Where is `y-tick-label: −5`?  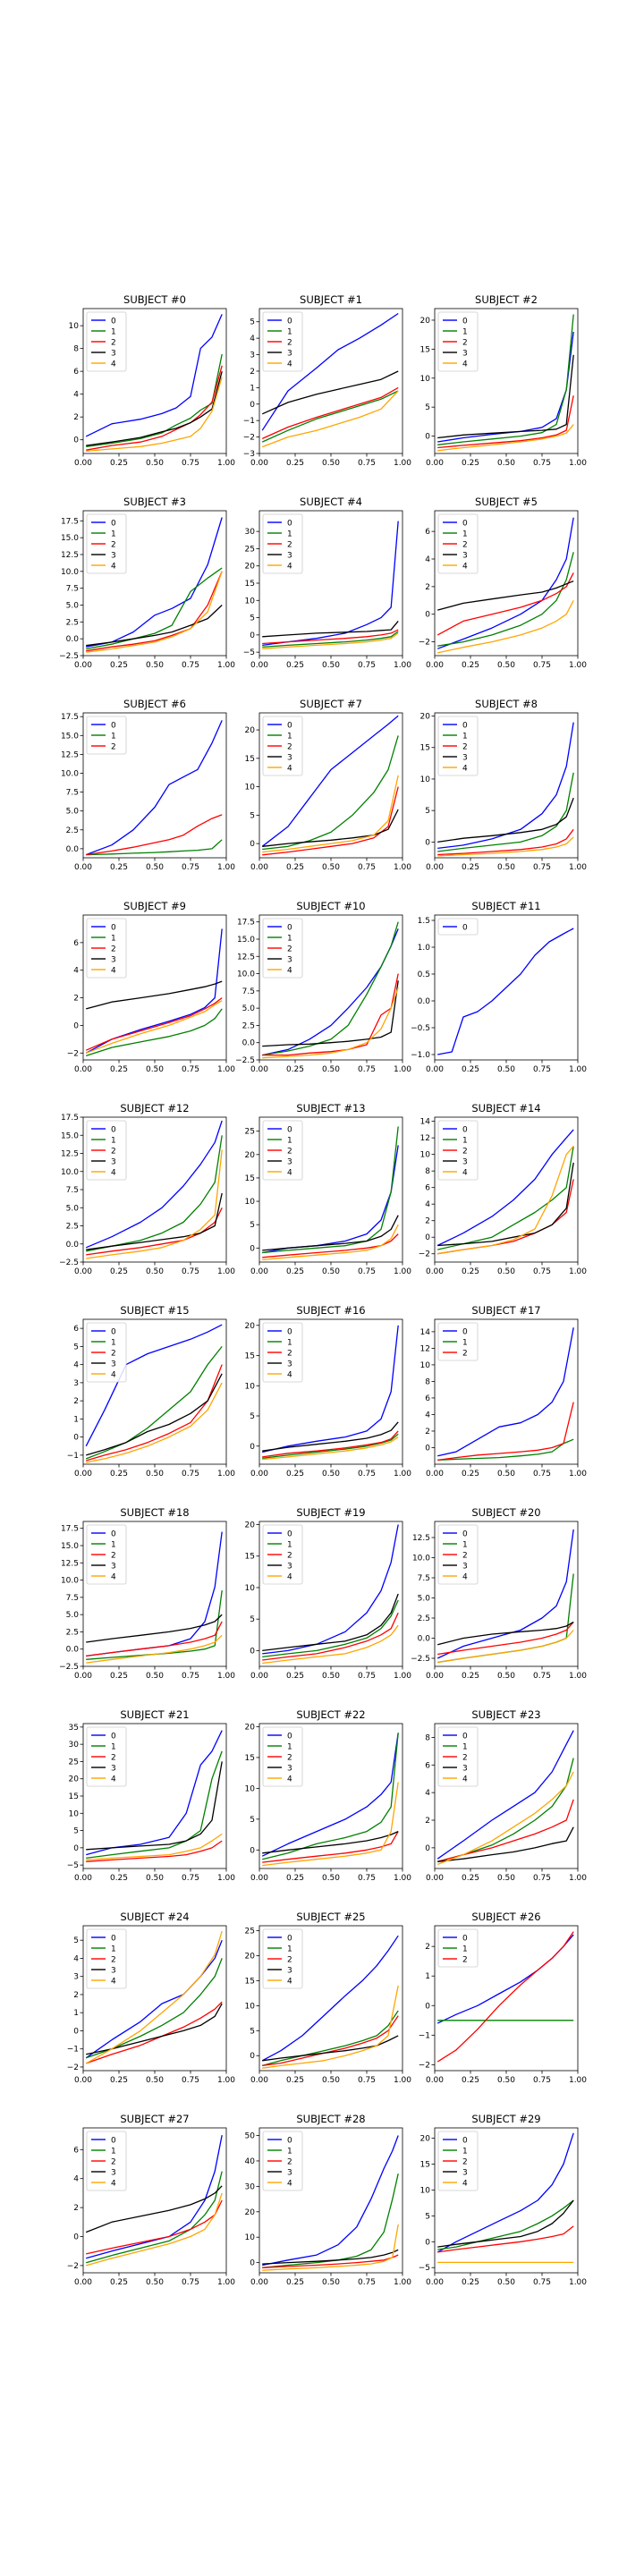
y-tick-label: −5 is located at coordinates (73, 1865).